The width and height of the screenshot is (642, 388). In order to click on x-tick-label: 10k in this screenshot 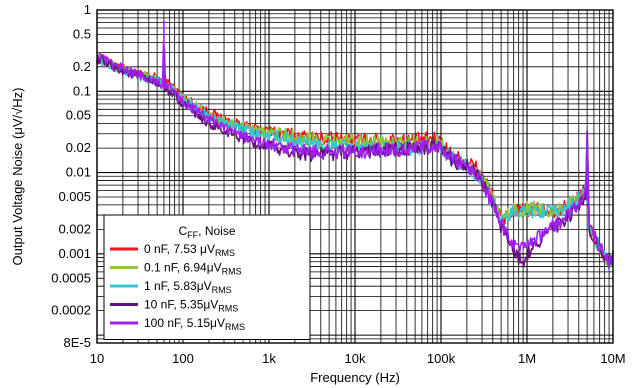, I will do `click(355, 358)`.